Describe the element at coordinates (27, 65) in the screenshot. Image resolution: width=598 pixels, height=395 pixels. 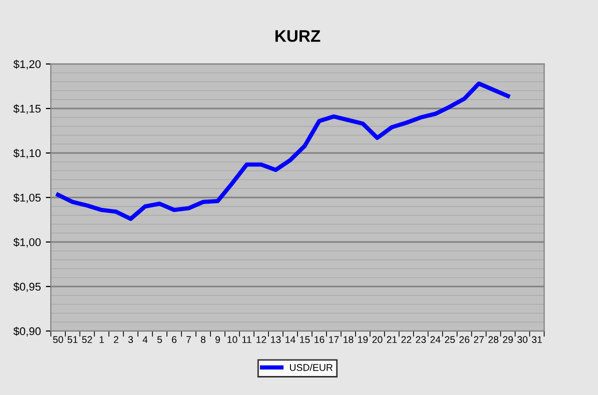
I see `y-tick-label: $1,20` at that location.